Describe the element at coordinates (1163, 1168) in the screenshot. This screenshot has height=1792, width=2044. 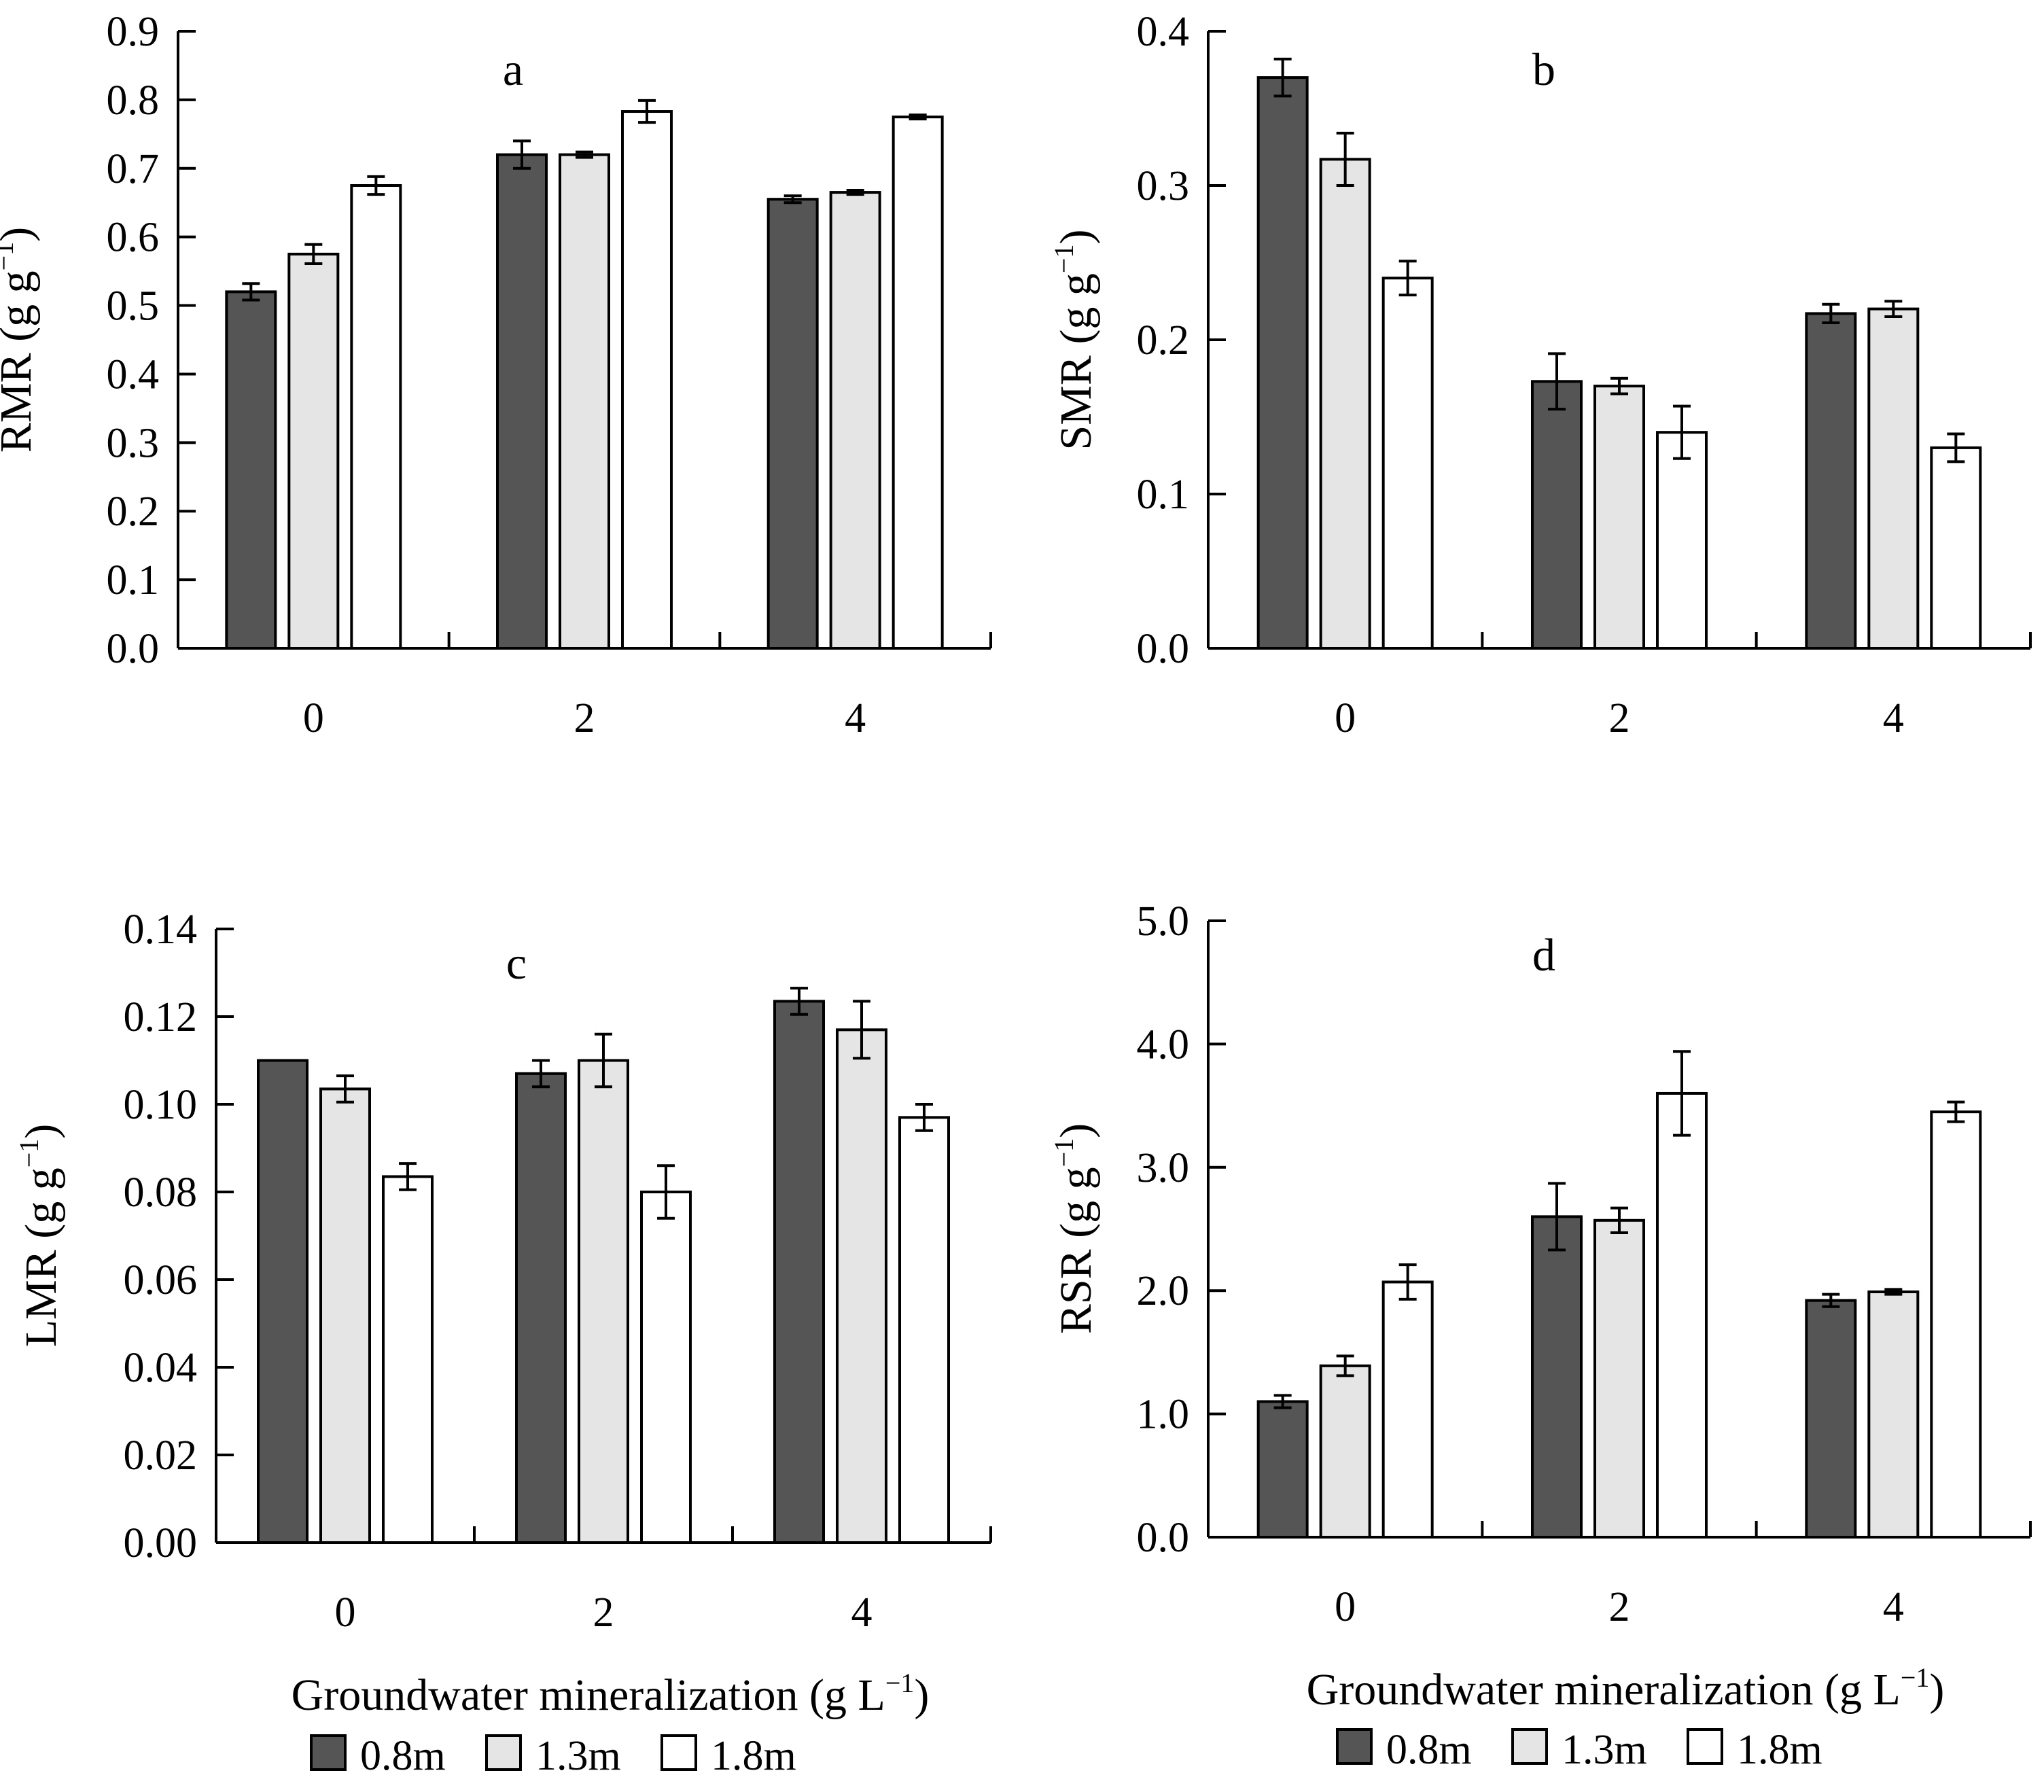
I see `y-tick-label: 3.0` at that location.